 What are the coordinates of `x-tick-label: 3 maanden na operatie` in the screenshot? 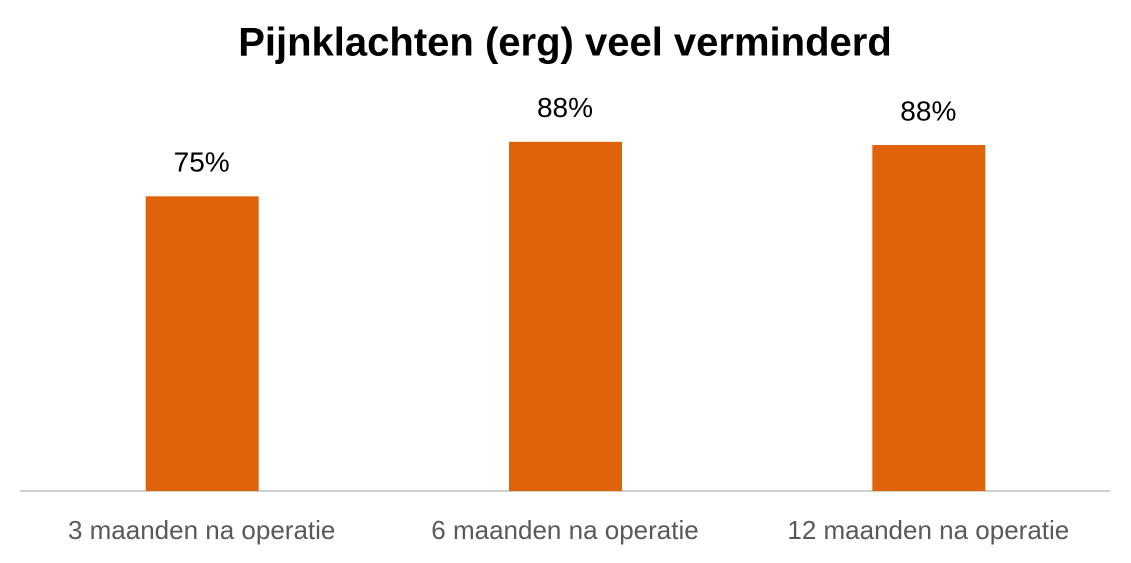 It's located at (201, 530).